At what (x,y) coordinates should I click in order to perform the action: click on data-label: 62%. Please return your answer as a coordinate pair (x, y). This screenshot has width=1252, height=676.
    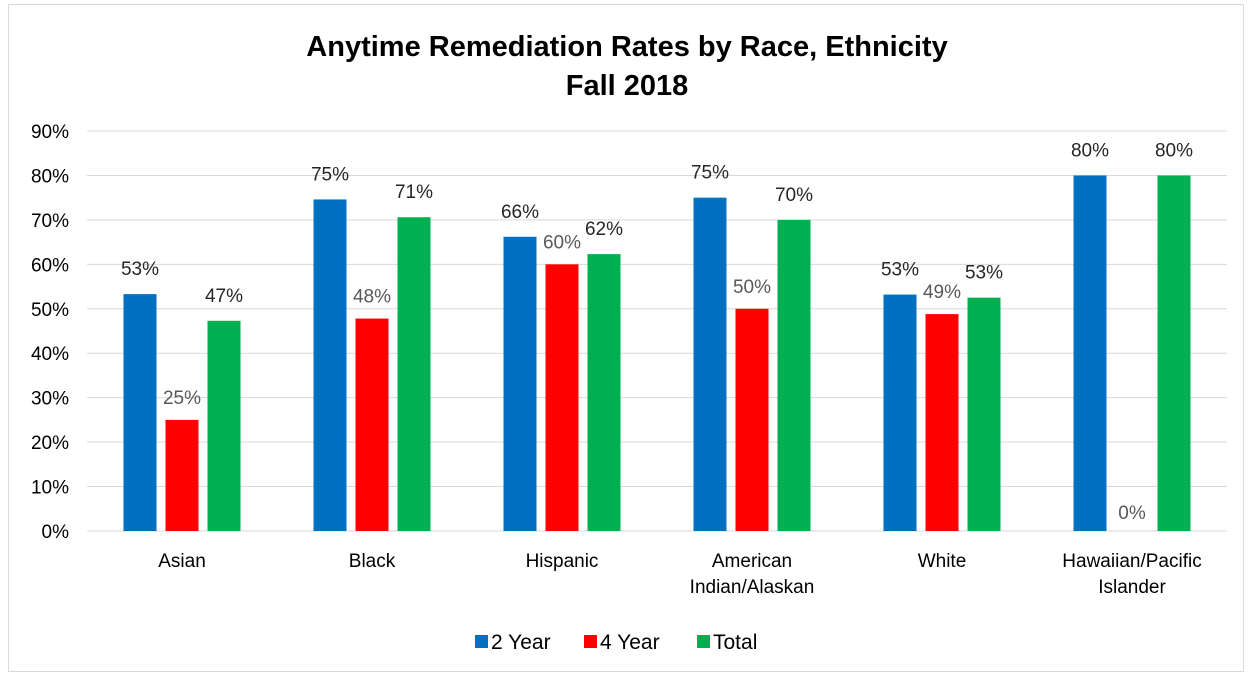
    Looking at the image, I should click on (604, 229).